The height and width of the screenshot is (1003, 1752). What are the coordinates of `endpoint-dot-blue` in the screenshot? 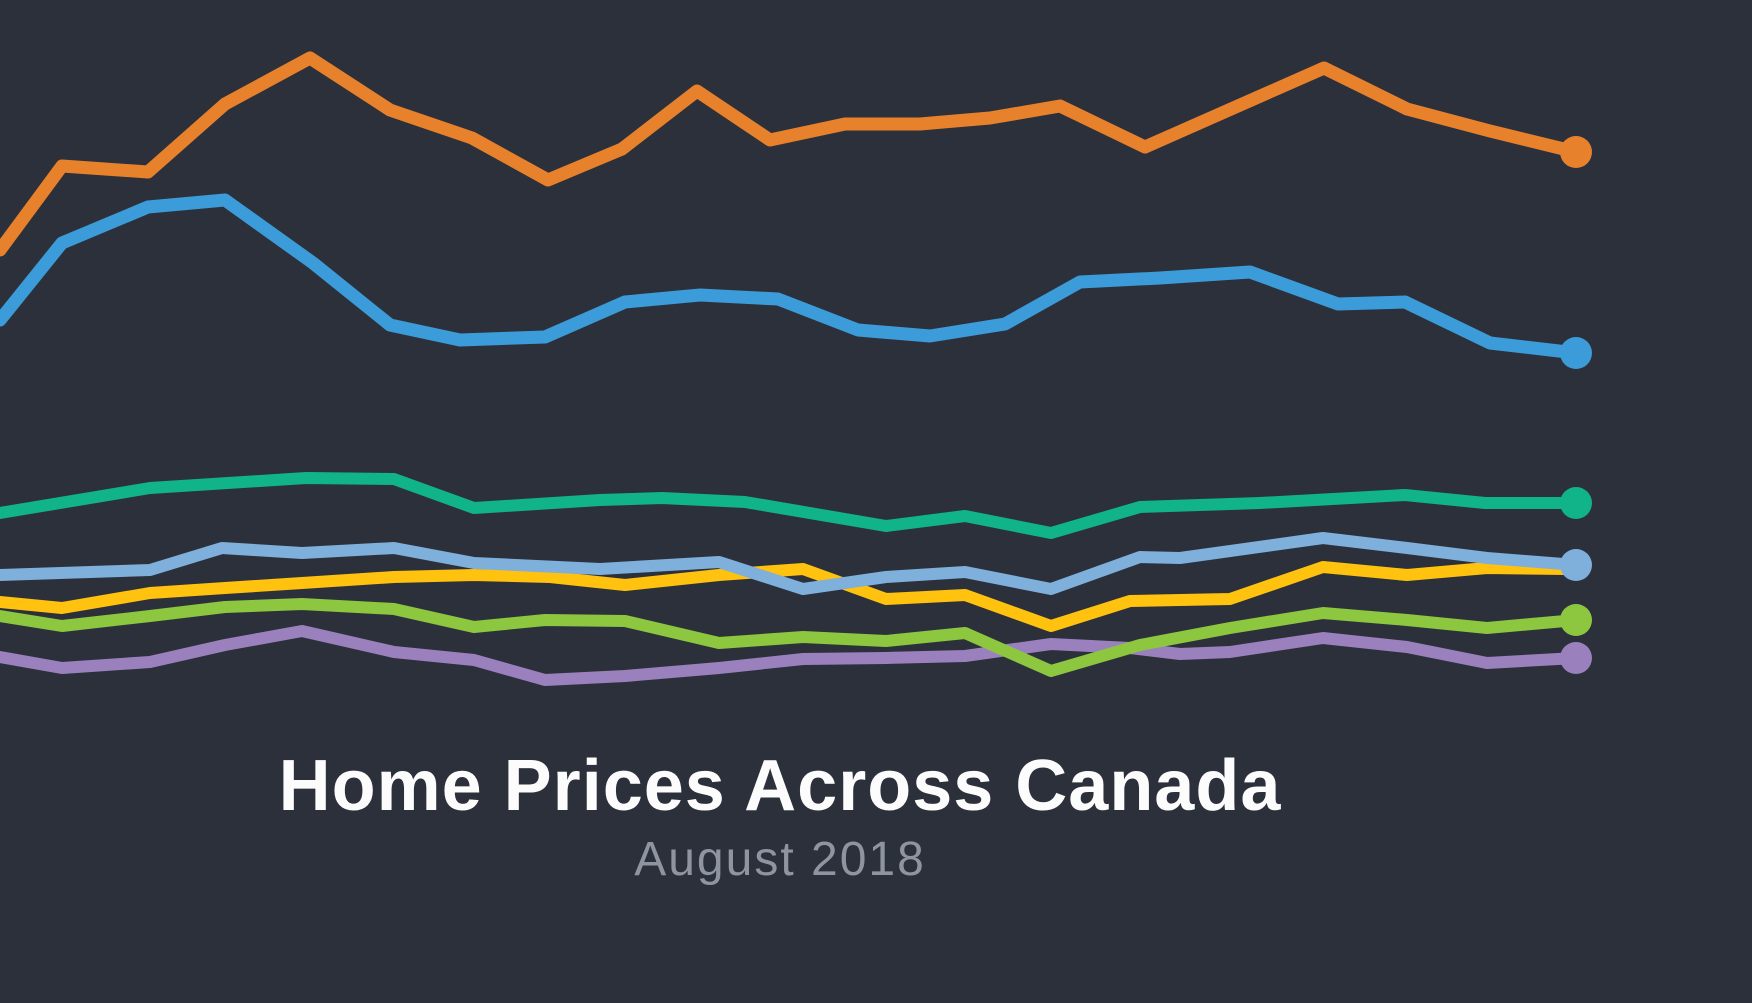 It's located at (1576, 353).